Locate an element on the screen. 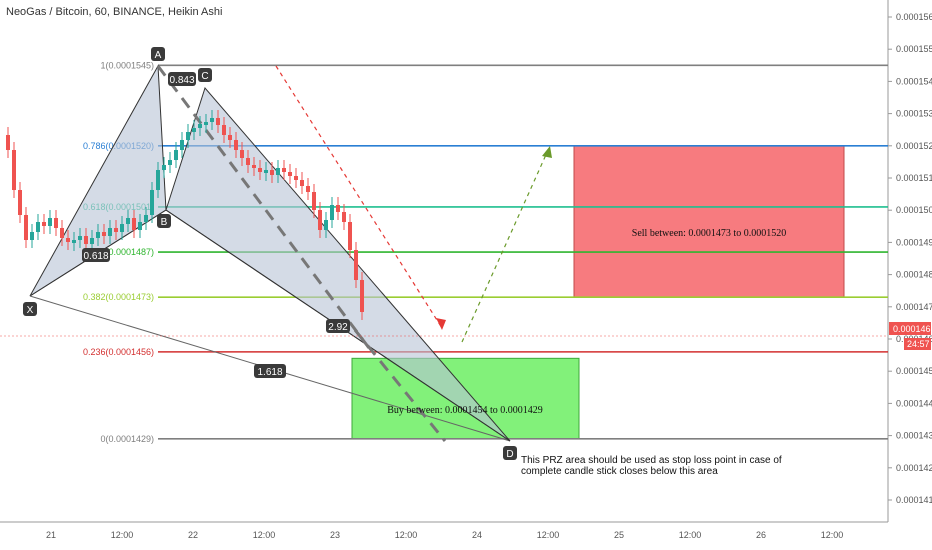 The height and width of the screenshot is (550, 932). ratio-xad: 1.618 is located at coordinates (270, 371).